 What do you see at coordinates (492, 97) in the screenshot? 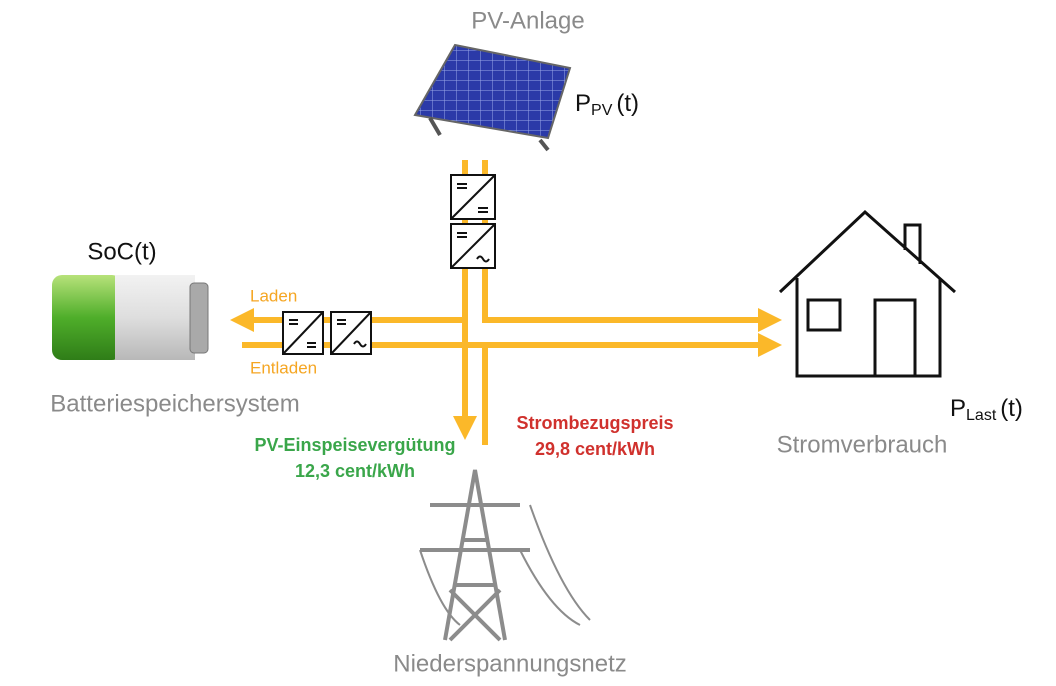
I see `solar-panel` at bounding box center [492, 97].